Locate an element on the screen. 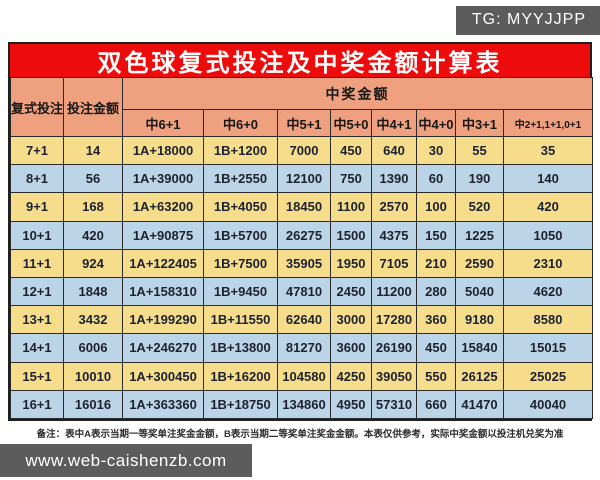  prize-value-cell: 104580 is located at coordinates (304, 376).